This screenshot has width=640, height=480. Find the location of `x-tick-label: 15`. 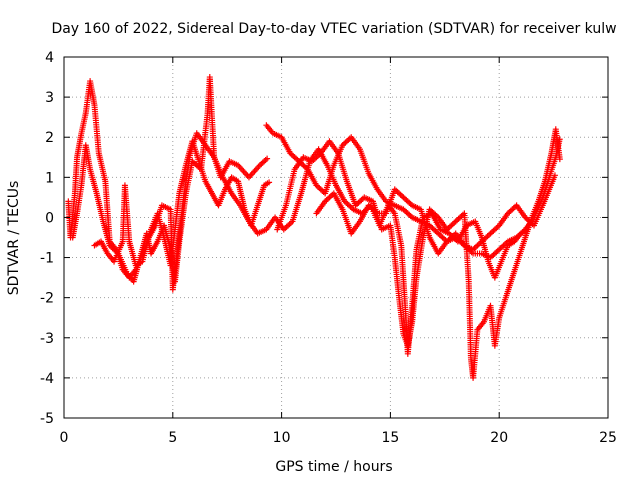

x-tick-label: 15 is located at coordinates (390, 438).